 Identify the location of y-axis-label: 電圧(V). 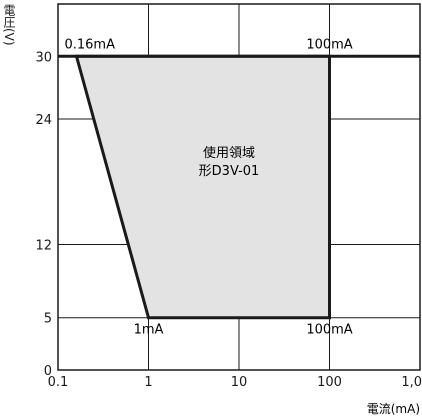
(9, 26).